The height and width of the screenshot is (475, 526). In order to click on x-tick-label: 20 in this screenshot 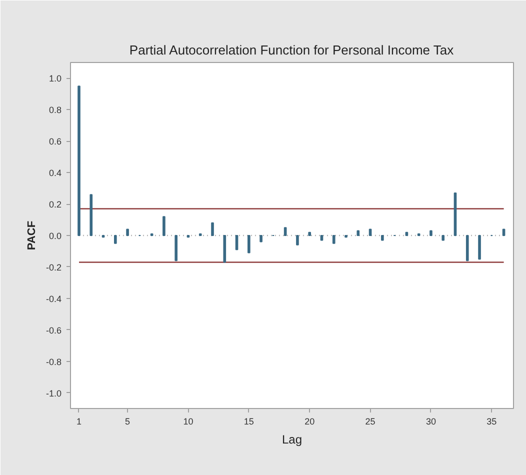, I will do `click(309, 421)`.